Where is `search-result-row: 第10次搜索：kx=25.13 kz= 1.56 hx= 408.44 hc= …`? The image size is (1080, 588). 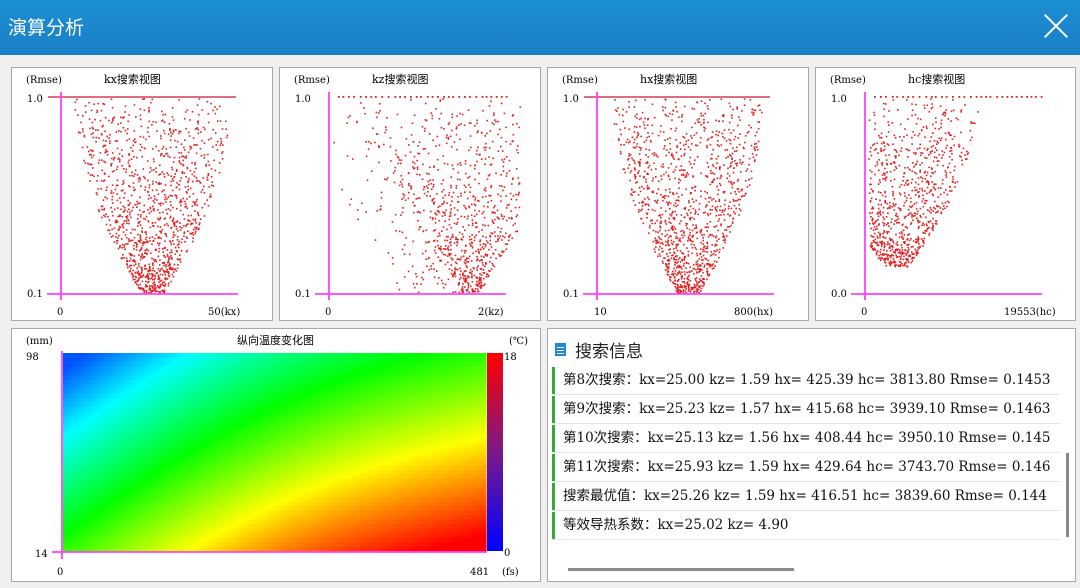 search-result-row: 第10次搜索：kx=25.13 kz= 1.56 hx= 408.44 hc= … is located at coordinates (806, 438).